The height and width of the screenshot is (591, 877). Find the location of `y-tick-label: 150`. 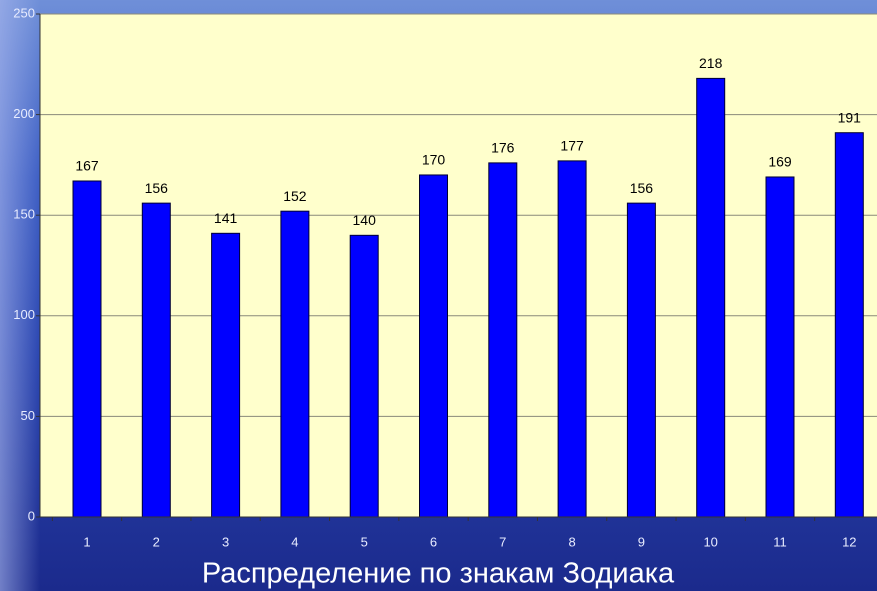

y-tick-label: 150 is located at coordinates (24, 214).